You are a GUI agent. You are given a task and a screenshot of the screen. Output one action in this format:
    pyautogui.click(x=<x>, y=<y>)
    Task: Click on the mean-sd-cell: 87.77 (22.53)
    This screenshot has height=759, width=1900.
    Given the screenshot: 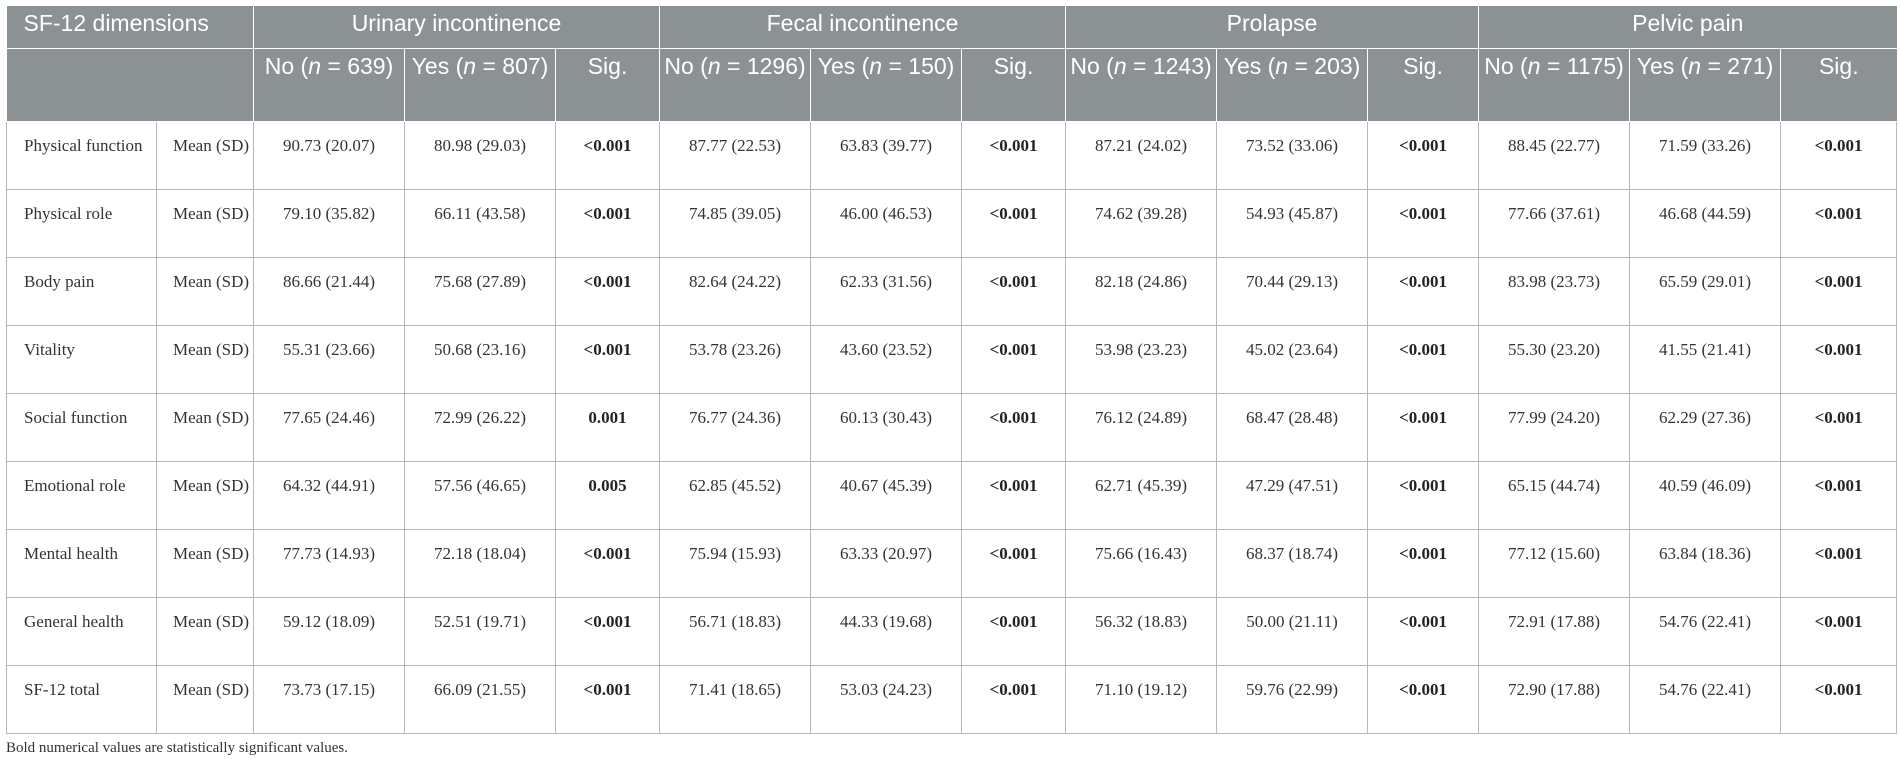 What is the action you would take?
    pyautogui.click(x=735, y=155)
    